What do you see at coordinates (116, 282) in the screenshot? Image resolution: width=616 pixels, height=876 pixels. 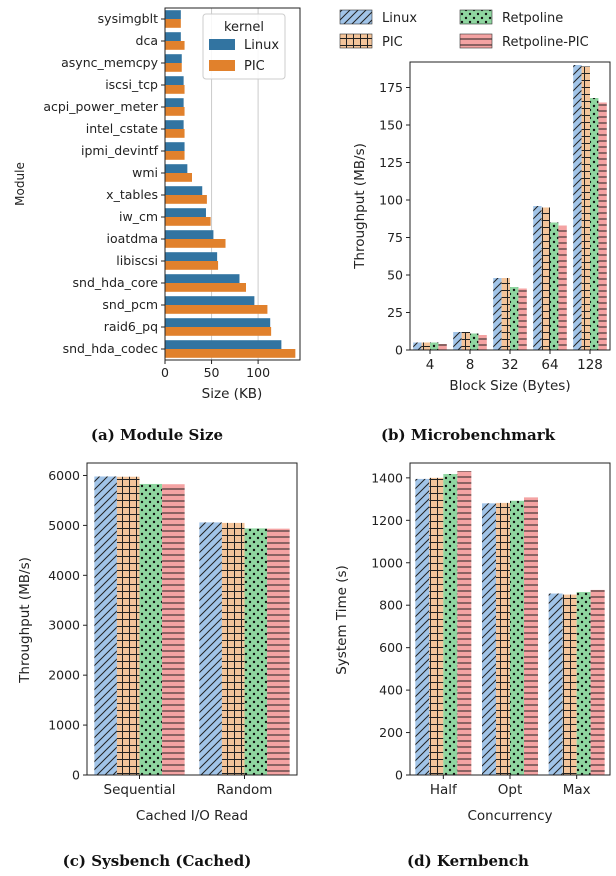 I see `category-label: snd_hda_core` at bounding box center [116, 282].